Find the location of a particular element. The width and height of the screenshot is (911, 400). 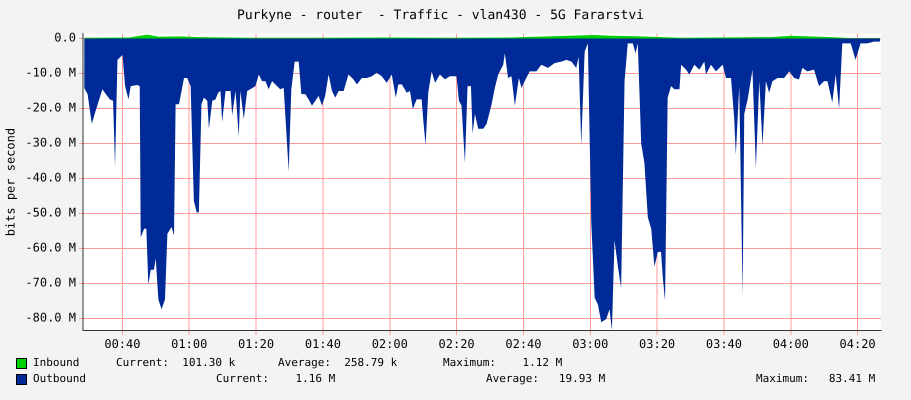

text: Current: 1.16 M is located at coordinates (276, 378).